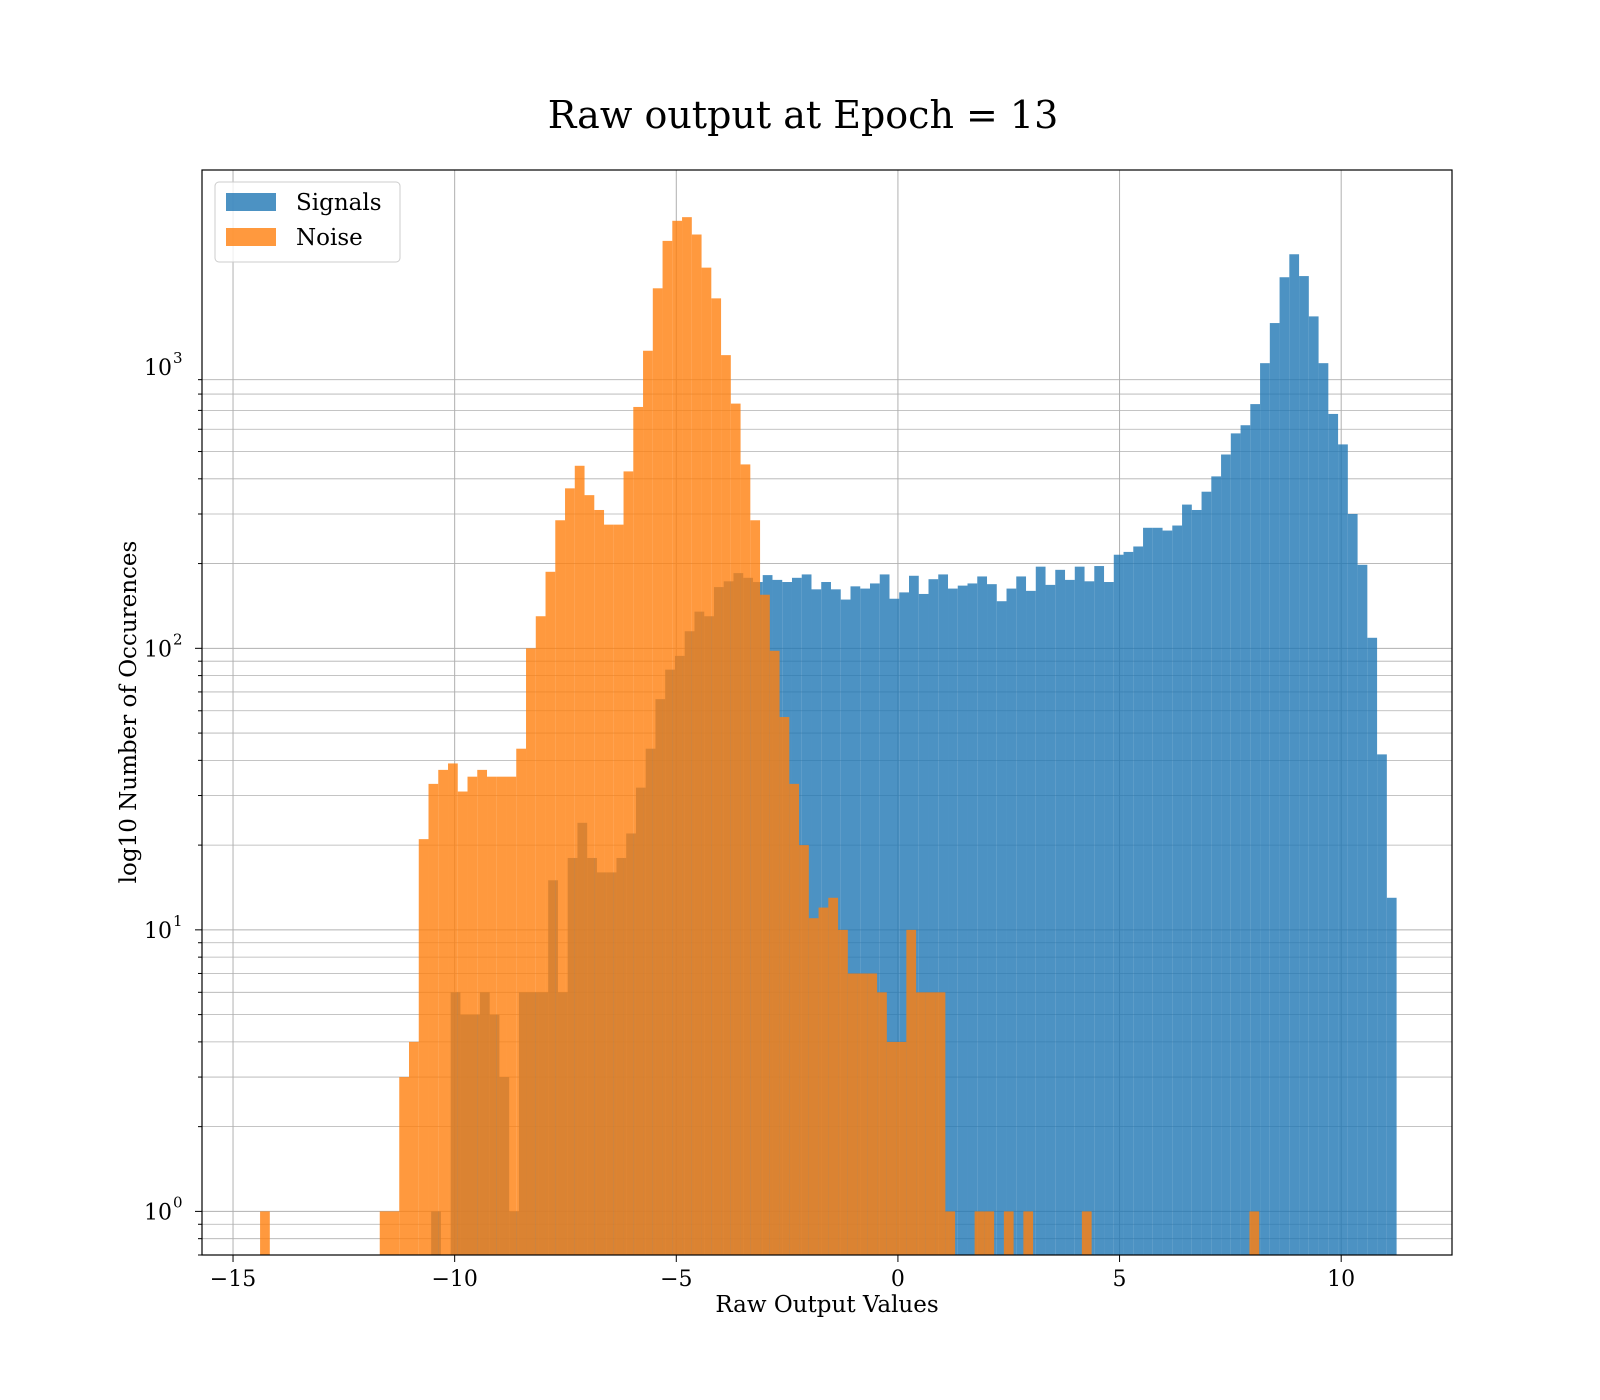  I want to click on y-tick-exponent: 0, so click(178, 1202).